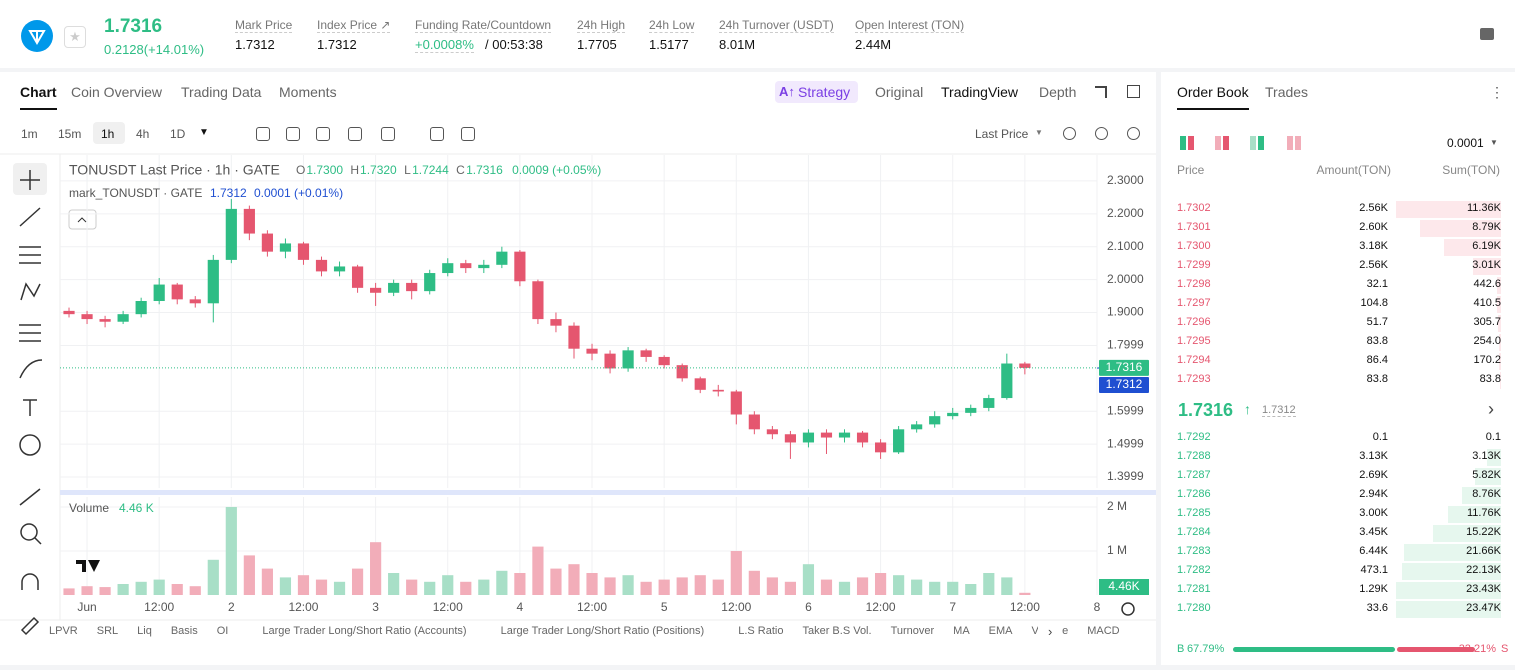  Describe the element at coordinates (364, 631) in the screenshot. I see `indicator-tab: Large Trader Long/Short Ratio (Accounts)` at that location.